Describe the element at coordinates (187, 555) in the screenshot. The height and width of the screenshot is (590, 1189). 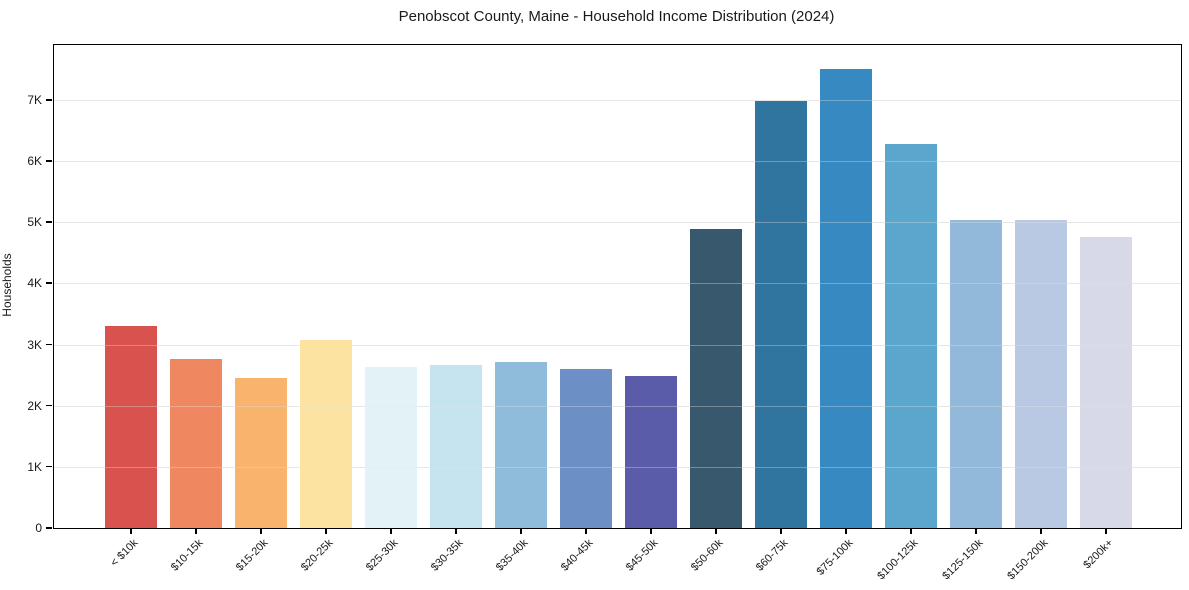
I see `x-tick-label: $10-15k` at that location.